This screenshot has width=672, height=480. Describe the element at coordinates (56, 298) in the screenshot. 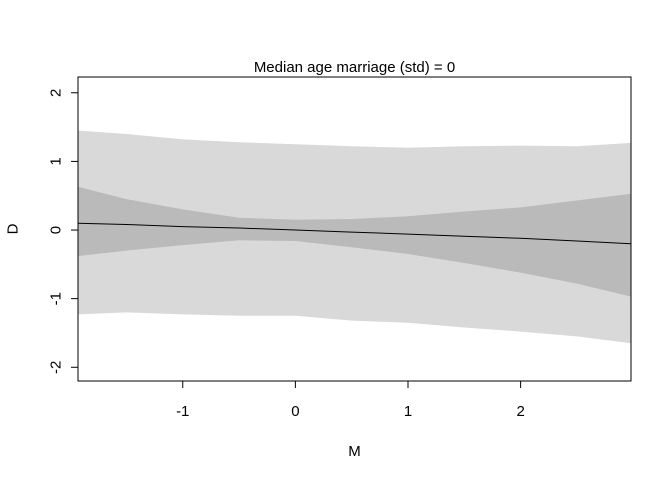

I see `y-tick-label: -1` at that location.